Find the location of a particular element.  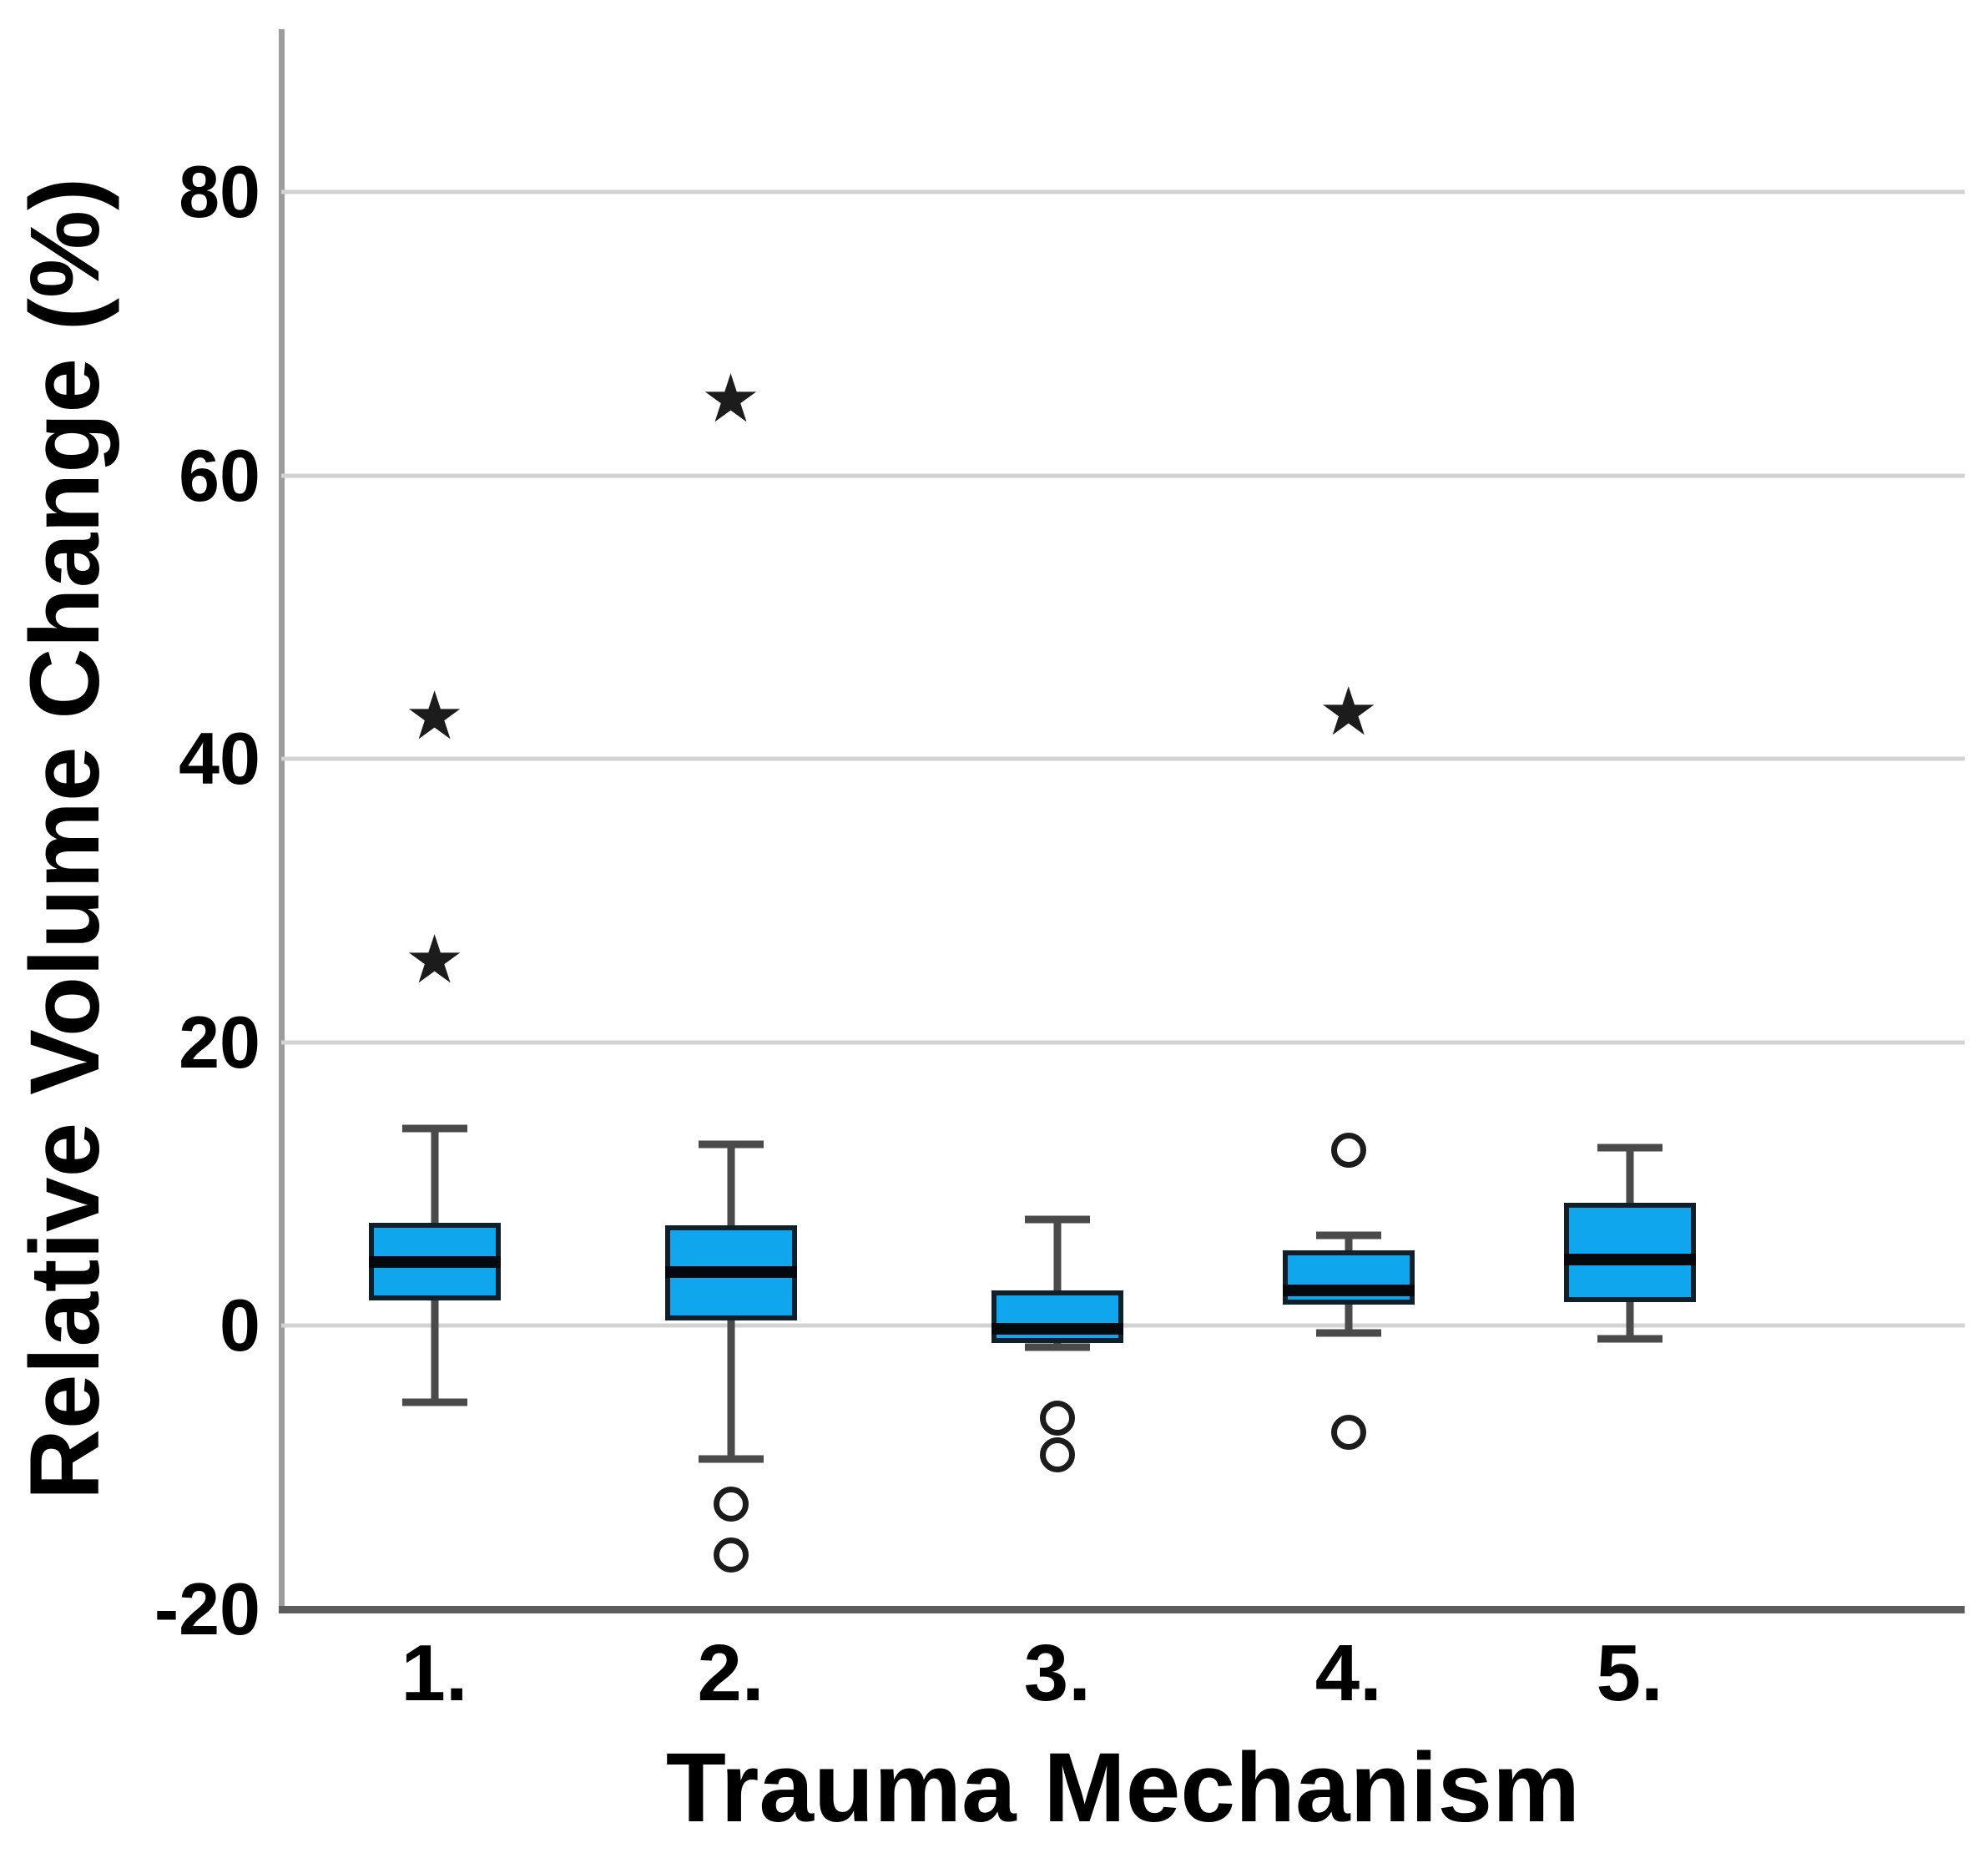

x-tick-label: 1. is located at coordinates (434, 1673).